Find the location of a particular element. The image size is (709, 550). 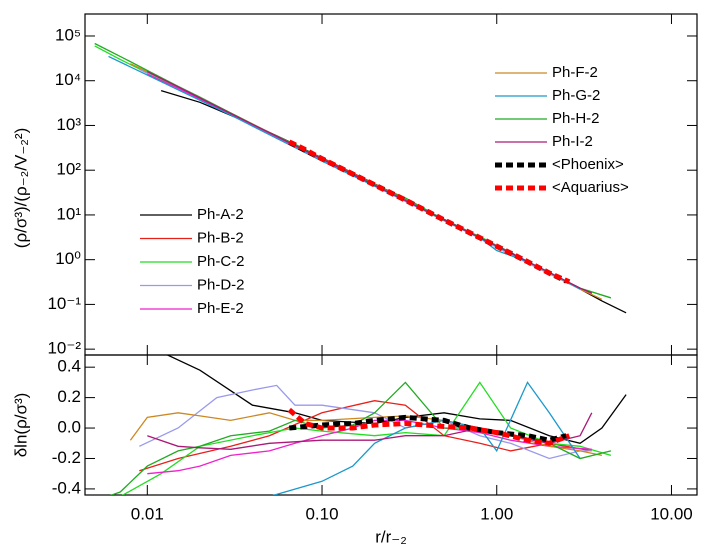

x-tick-label: 10.00 is located at coordinates (671, 513).